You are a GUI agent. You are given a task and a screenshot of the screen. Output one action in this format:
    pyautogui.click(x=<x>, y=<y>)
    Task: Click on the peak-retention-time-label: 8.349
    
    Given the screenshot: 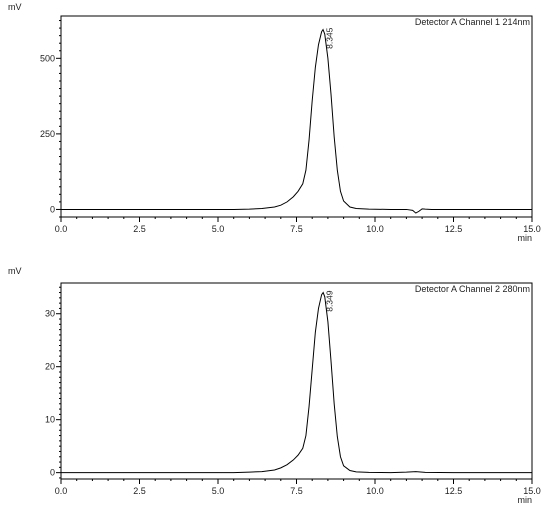 What is the action you would take?
    pyautogui.click(x=330, y=301)
    